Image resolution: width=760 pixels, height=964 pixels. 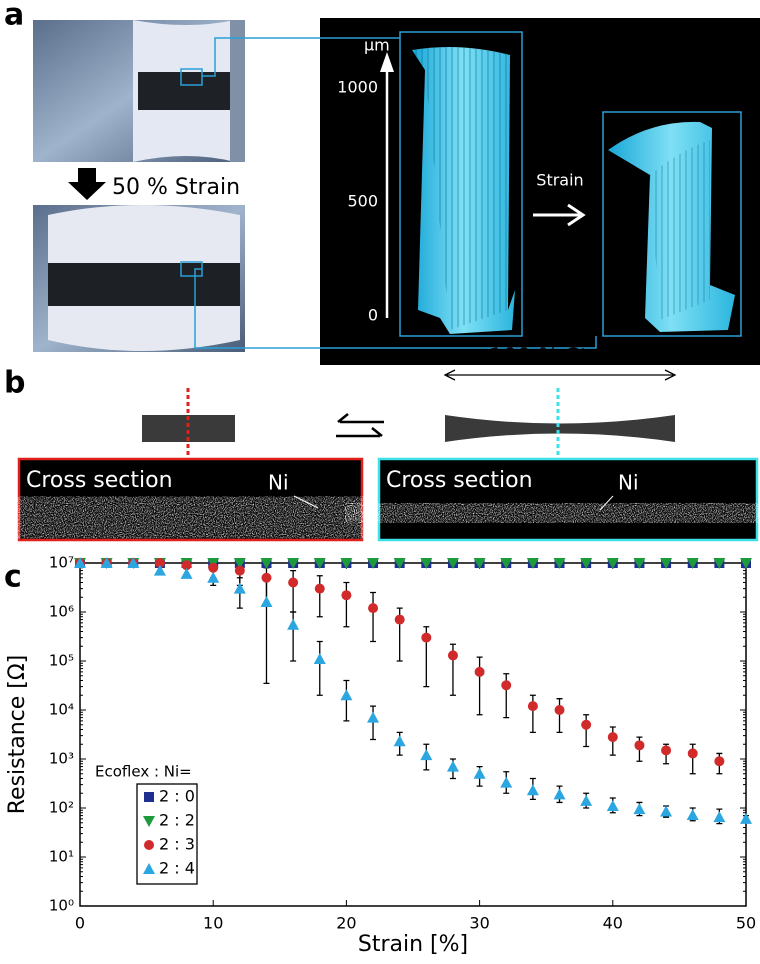 What do you see at coordinates (177, 796) in the screenshot?
I see `legend-label: 2 : 0` at bounding box center [177, 796].